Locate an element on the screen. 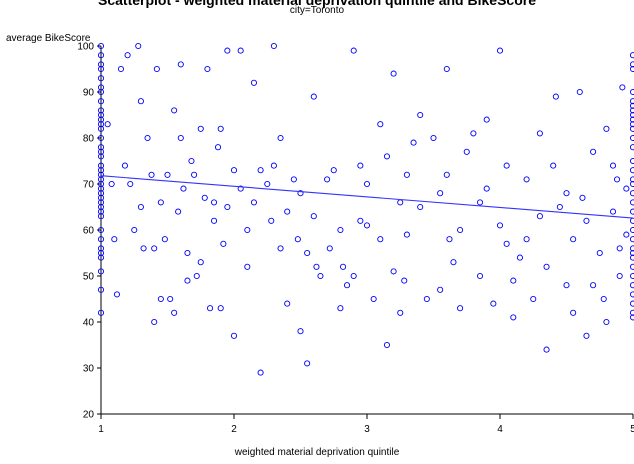 This screenshot has width=634, height=464. x-tick-label: 4 is located at coordinates (500, 429).